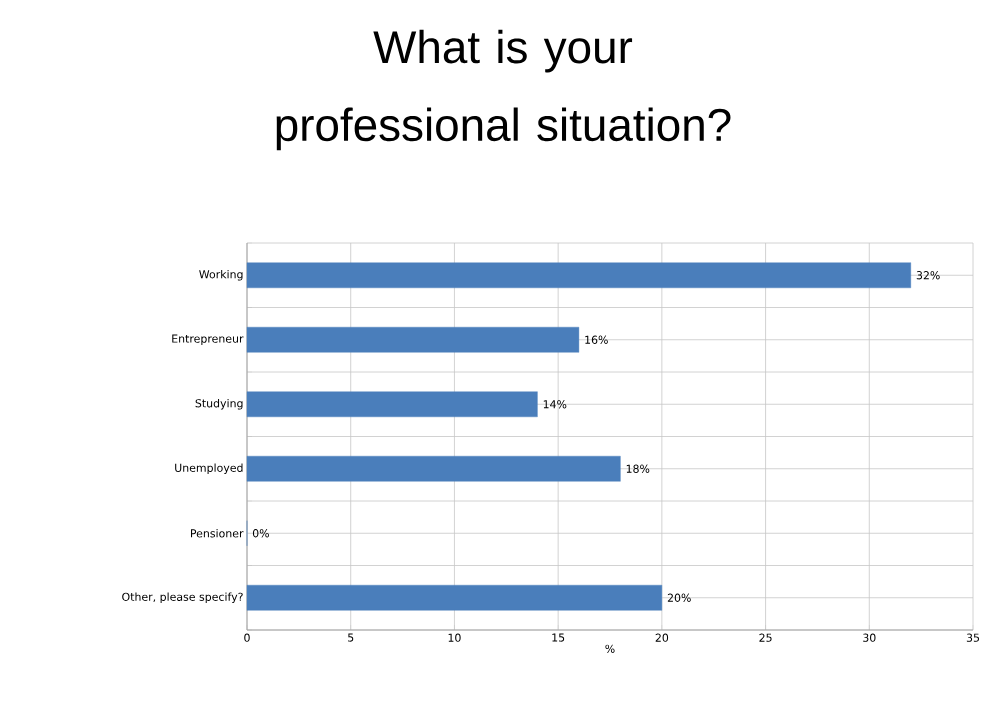  Describe the element at coordinates (209, 469) in the screenshot. I see `y-tick-label: Unemployed` at that location.